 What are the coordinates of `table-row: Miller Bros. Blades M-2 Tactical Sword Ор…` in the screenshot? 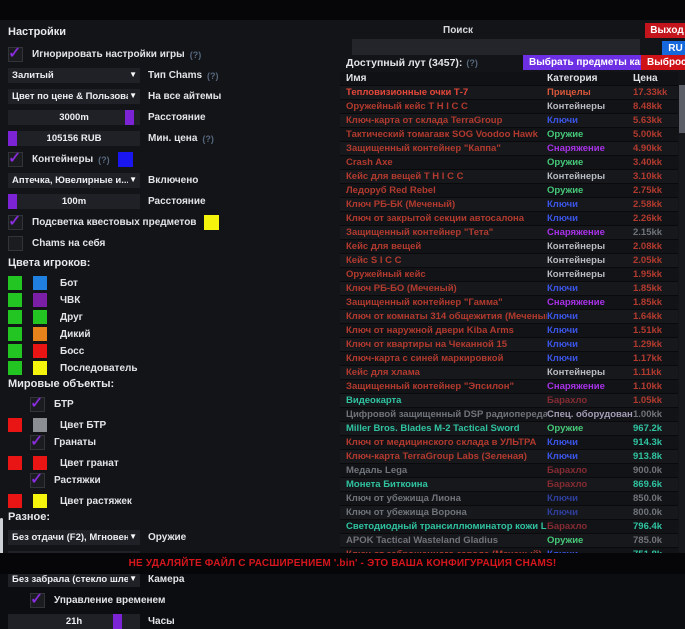 It's located at (509, 428).